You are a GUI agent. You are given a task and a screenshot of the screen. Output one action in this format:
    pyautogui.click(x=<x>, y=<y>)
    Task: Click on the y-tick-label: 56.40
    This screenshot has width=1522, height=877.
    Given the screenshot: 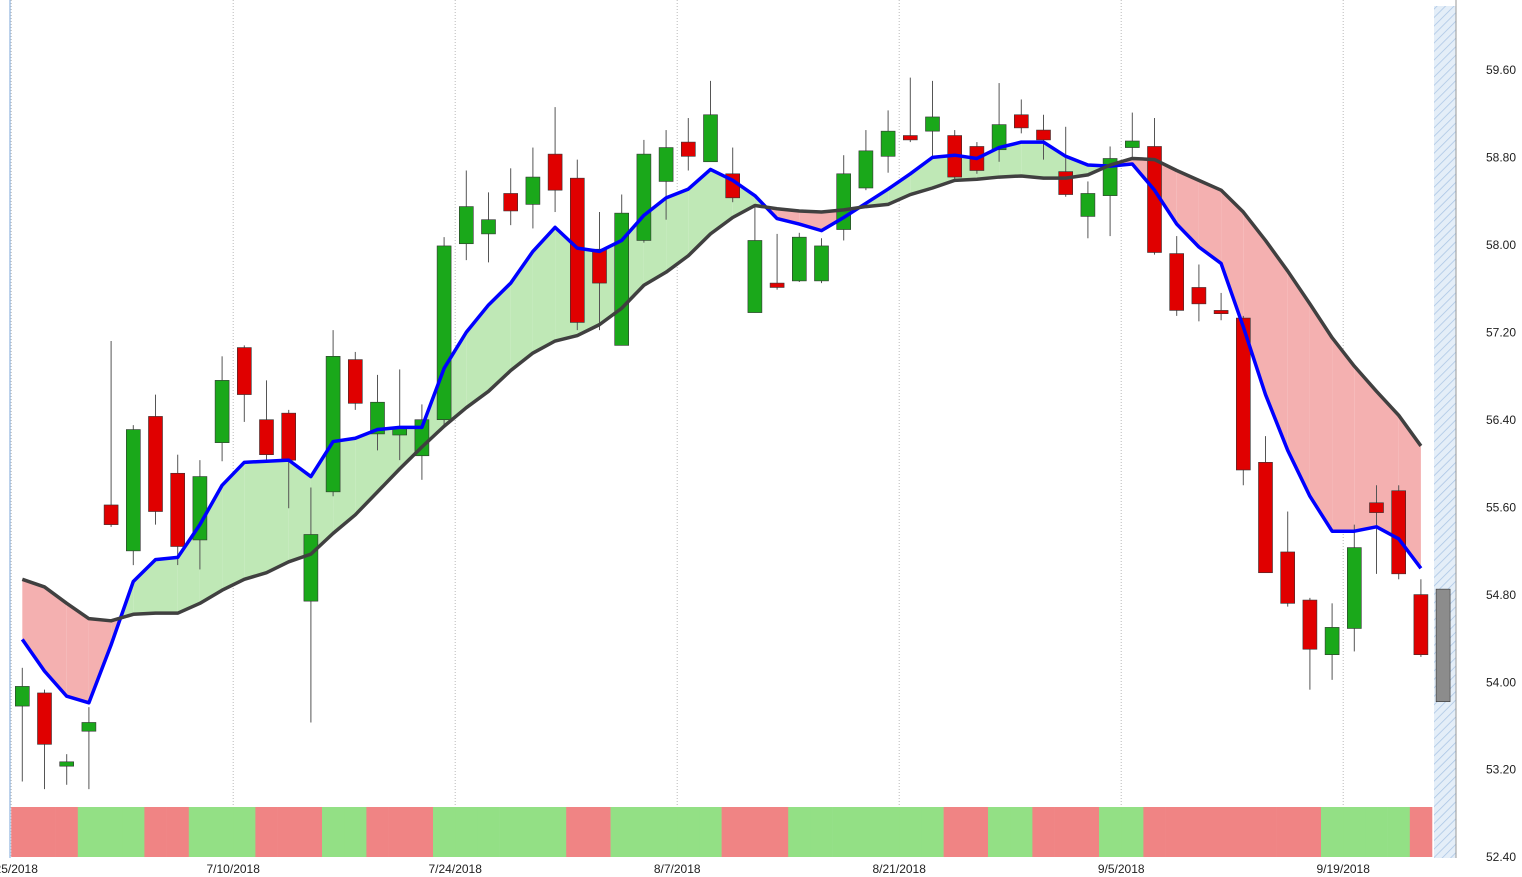 What is the action you would take?
    pyautogui.click(x=1501, y=420)
    